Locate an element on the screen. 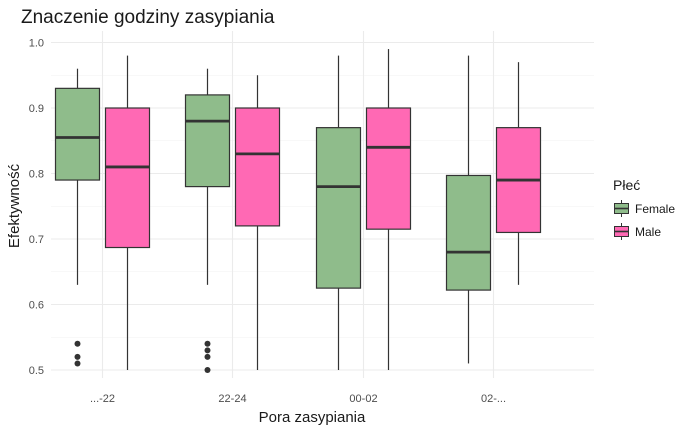 The width and height of the screenshot is (700, 432). y-tick-label: 0.8 is located at coordinates (36, 175).